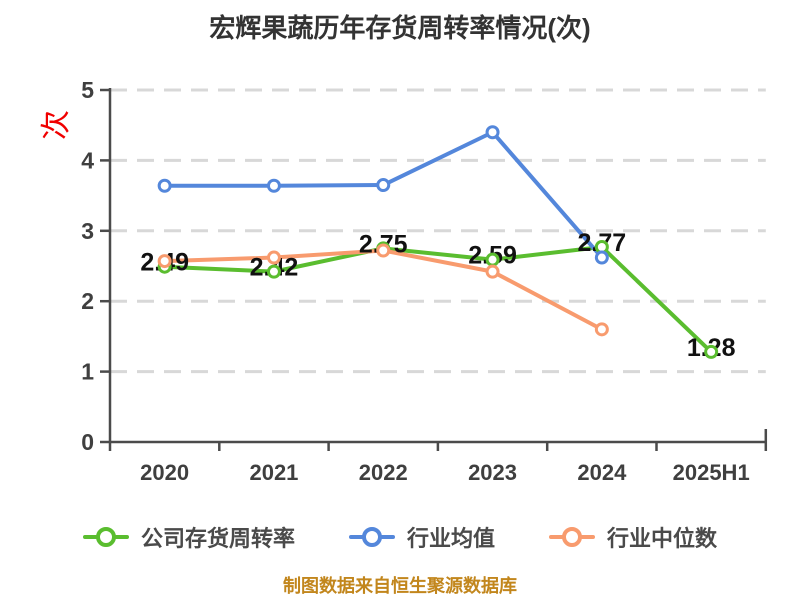 The width and height of the screenshot is (800, 600). Describe the element at coordinates (87, 231) in the screenshot. I see `svg-text: 3` at that location.